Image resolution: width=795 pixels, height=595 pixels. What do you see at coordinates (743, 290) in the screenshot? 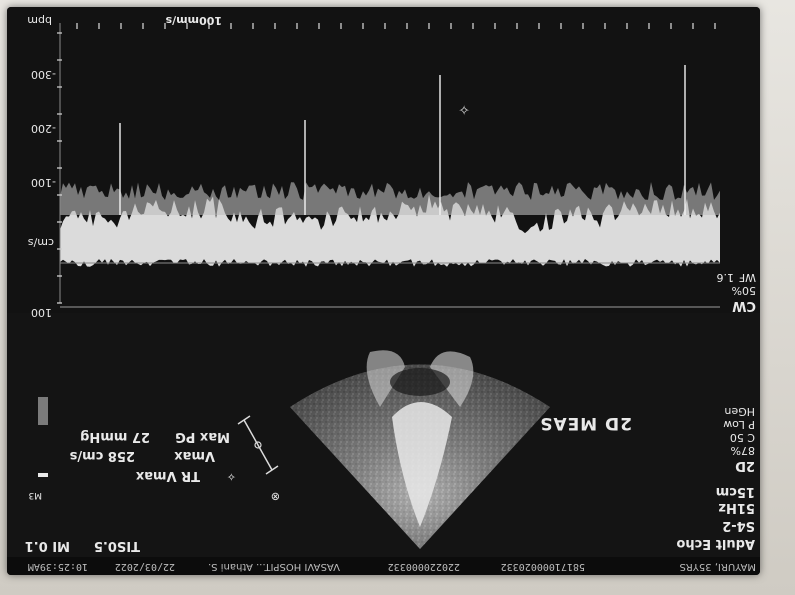
I see `wf-percent: 50%` at bounding box center [743, 290].